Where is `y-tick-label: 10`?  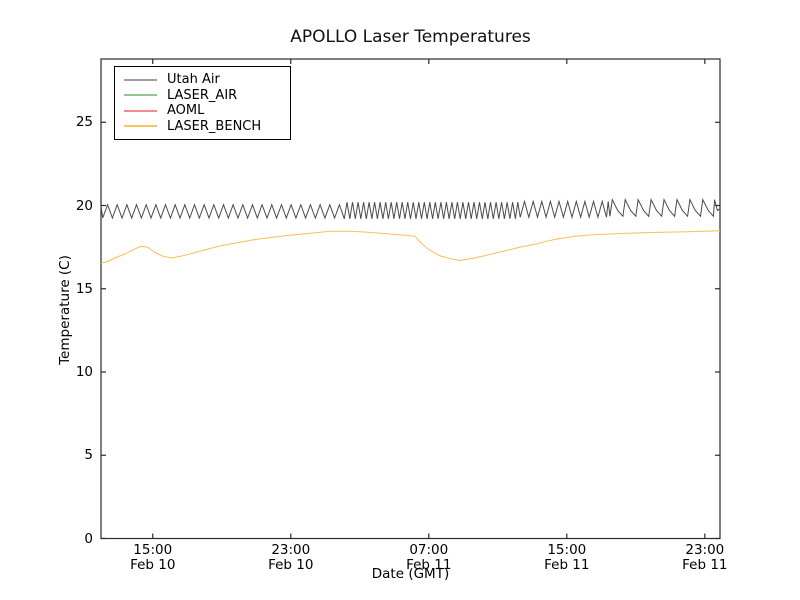
y-tick-label: 10 is located at coordinates (84, 372).